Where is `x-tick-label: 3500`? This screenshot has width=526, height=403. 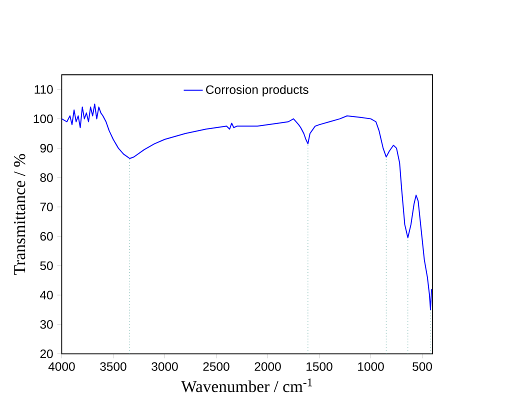
x-tick-label: 3500 is located at coordinates (113, 366).